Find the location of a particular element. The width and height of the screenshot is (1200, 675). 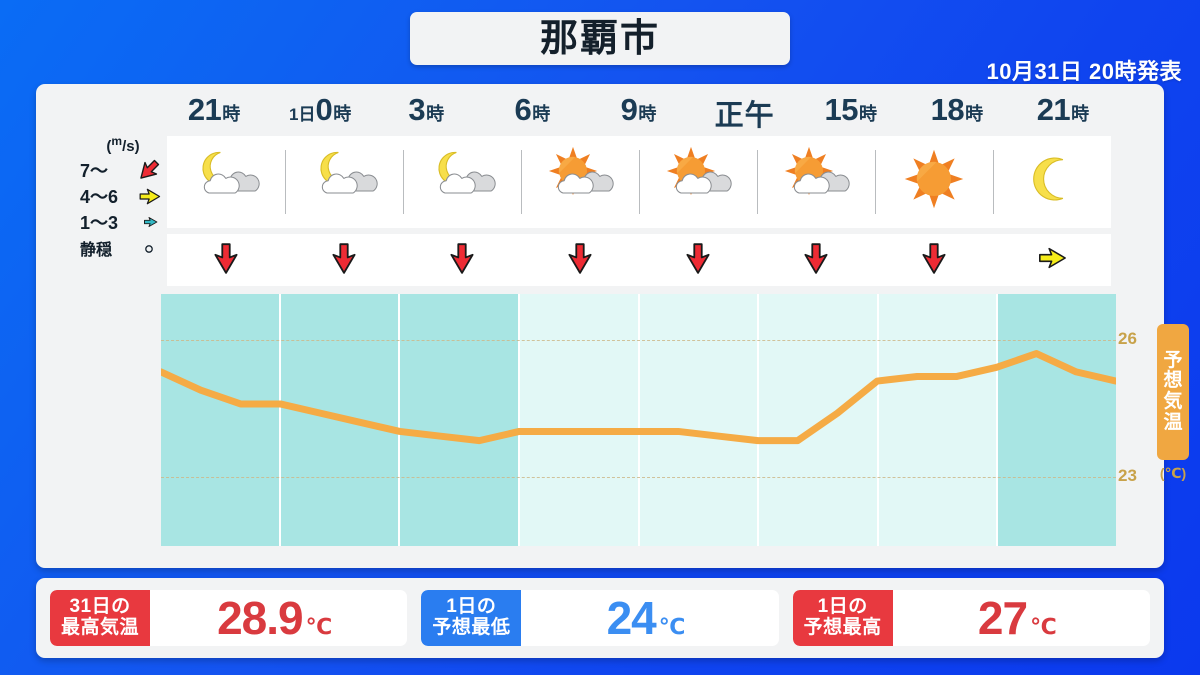

wind-arrow-strong-red is located at coordinates (149, 170).